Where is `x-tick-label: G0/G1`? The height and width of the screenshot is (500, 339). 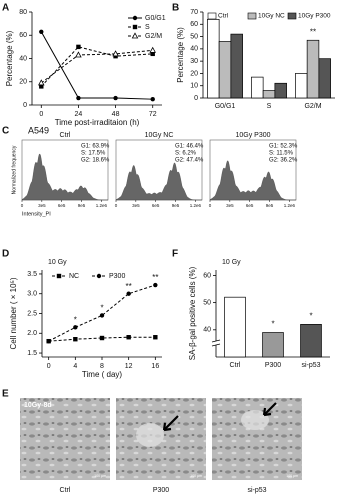
x-tick-label: G0/G1 is located at coordinates (225, 106).